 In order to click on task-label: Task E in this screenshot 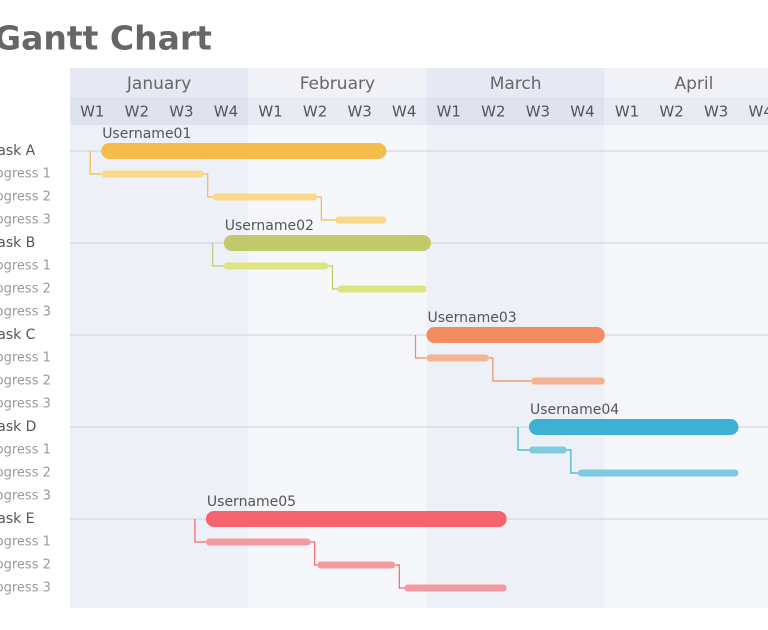, I will do `click(17, 519)`.